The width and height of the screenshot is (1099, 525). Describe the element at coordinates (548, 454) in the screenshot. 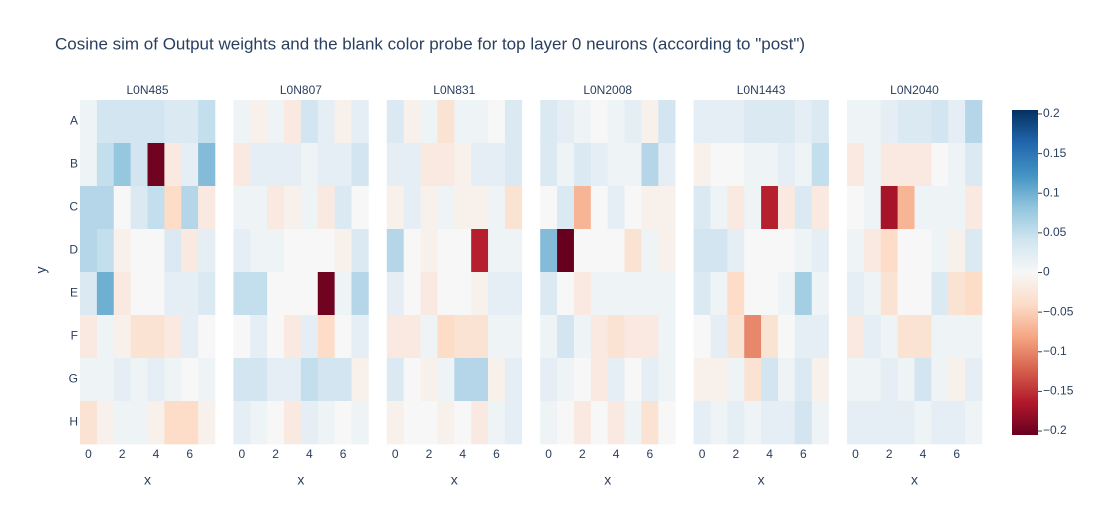

I see `x-tick-label: 0` at that location.